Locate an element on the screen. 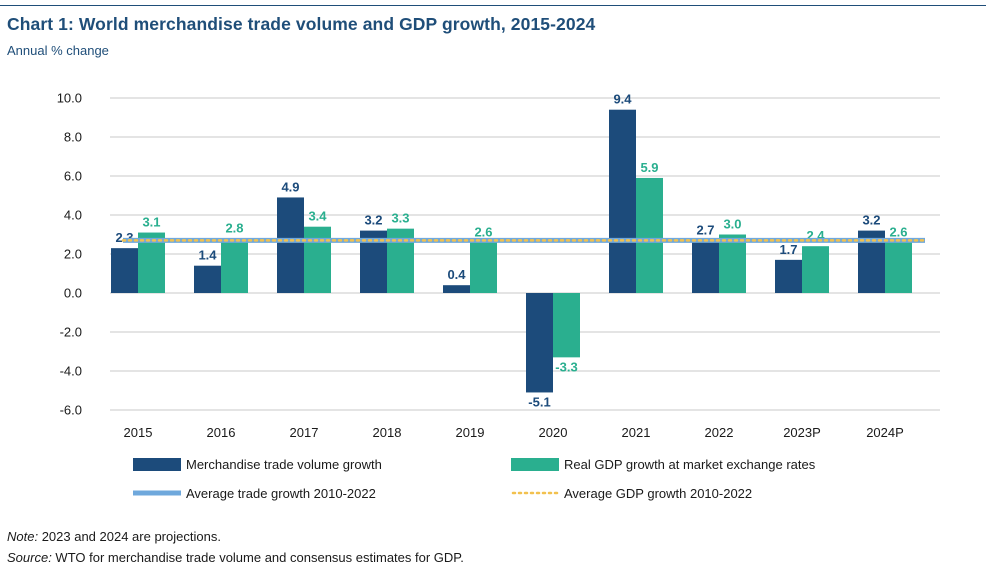 The height and width of the screenshot is (579, 986). trade-data-label: 2.7 is located at coordinates (705, 229).